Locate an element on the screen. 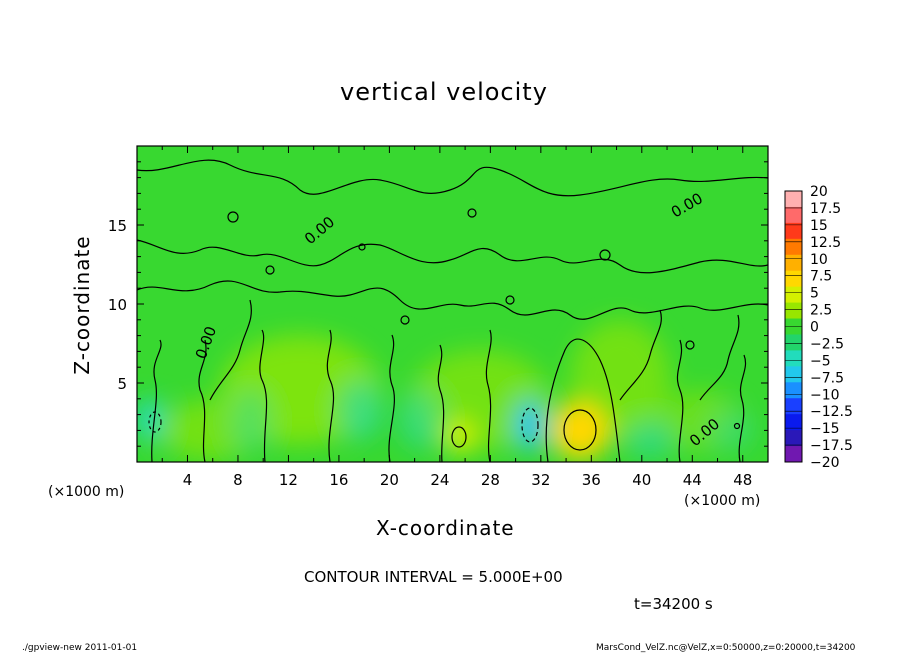 Image resolution: width=904 pixels, height=654 pixels. colorbar-label: −7.5 is located at coordinates (827, 378).